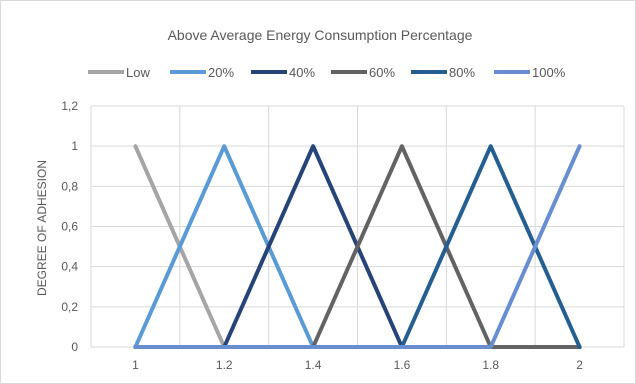 This screenshot has width=636, height=384. Describe the element at coordinates (579, 365) in the screenshot. I see `x-tick-label: 2` at that location.